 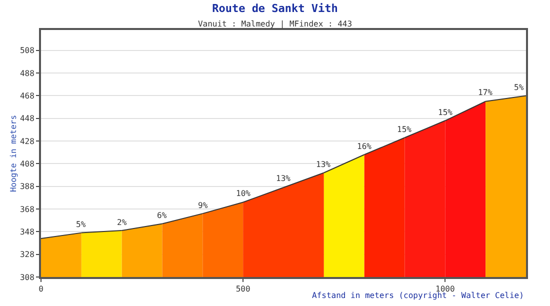 What do you see at coordinates (243, 193) in the screenshot?
I see `annotation: 10%` at bounding box center [243, 193].